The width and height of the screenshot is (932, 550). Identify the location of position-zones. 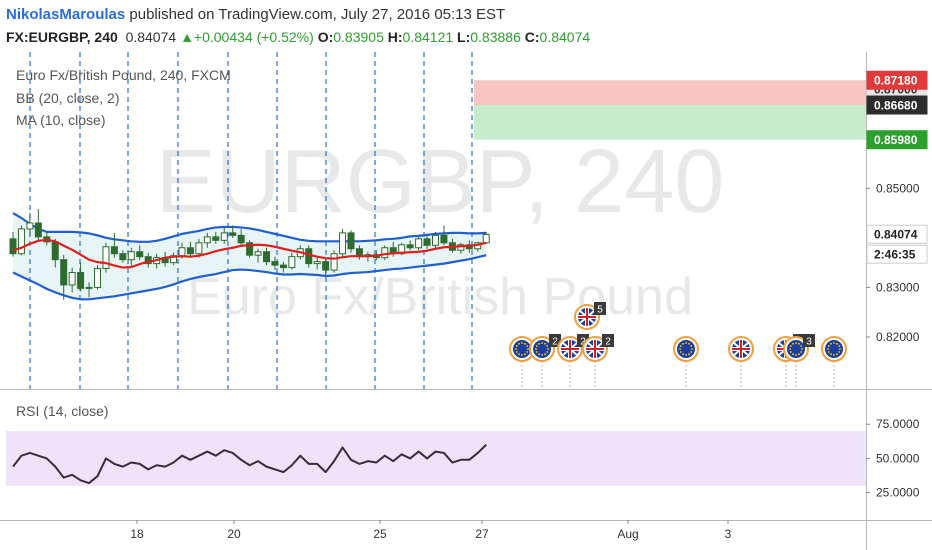
(670, 110).